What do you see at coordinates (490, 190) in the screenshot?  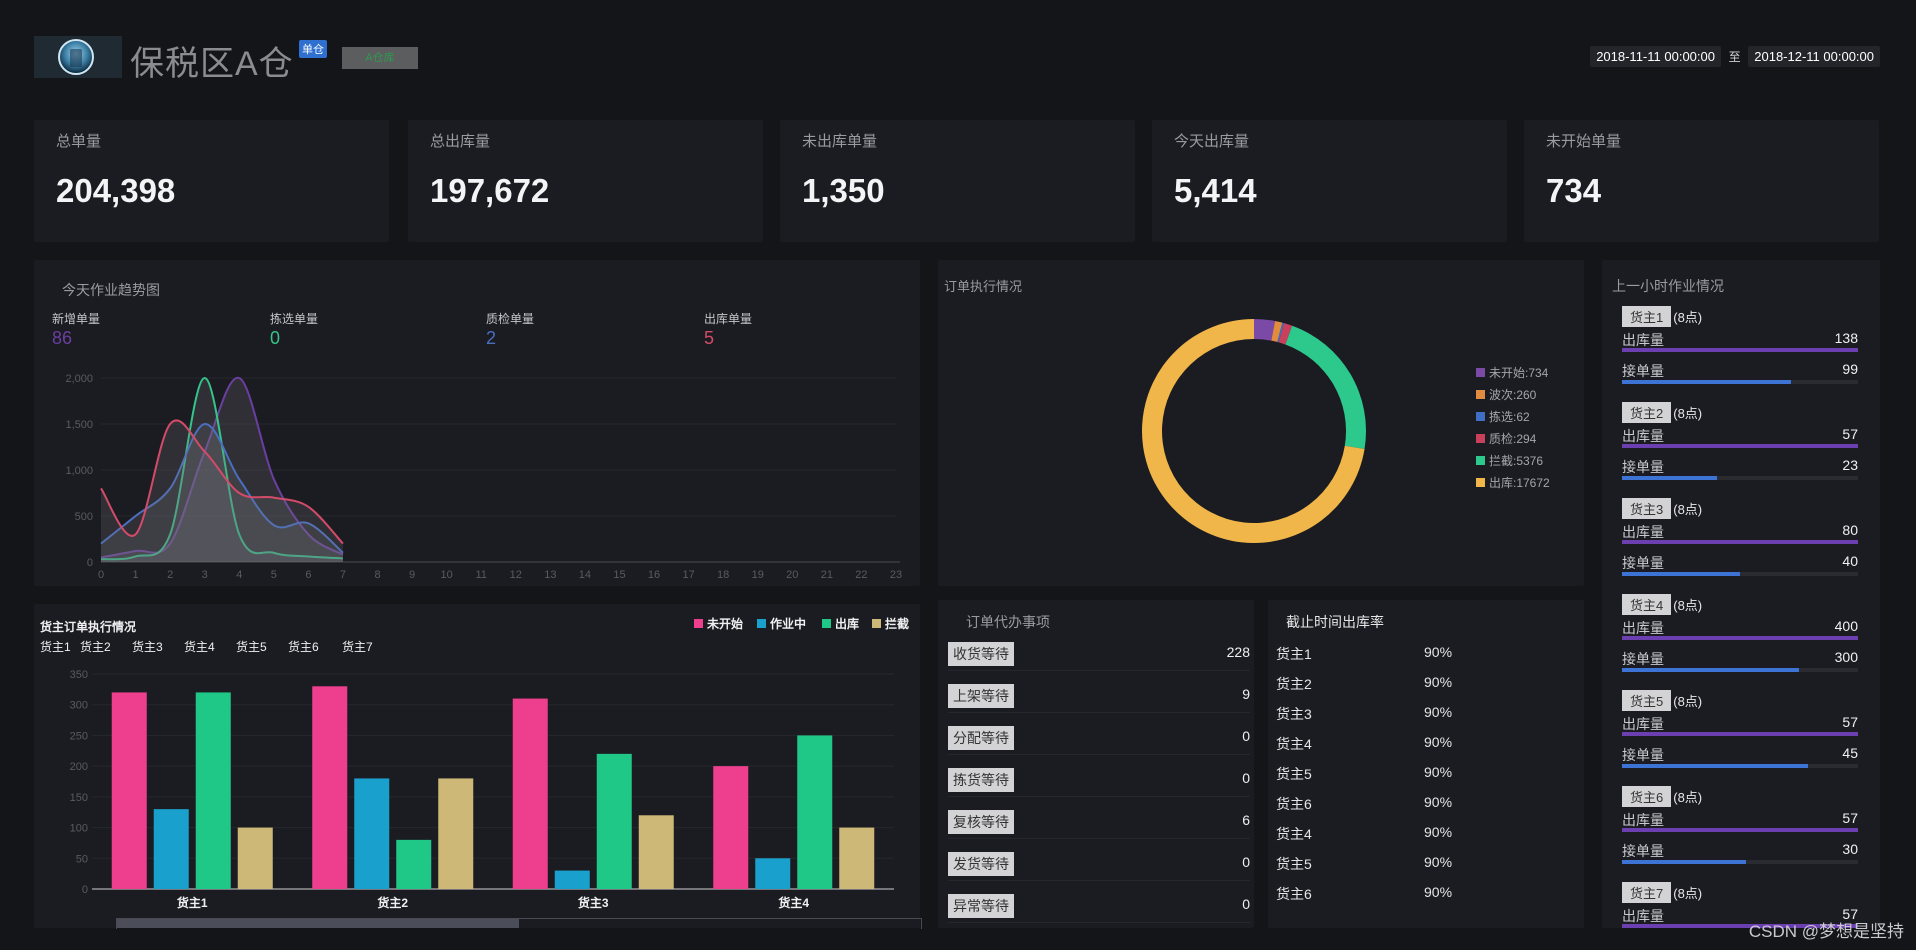 I see `stat-value: 197,672` at bounding box center [490, 190].